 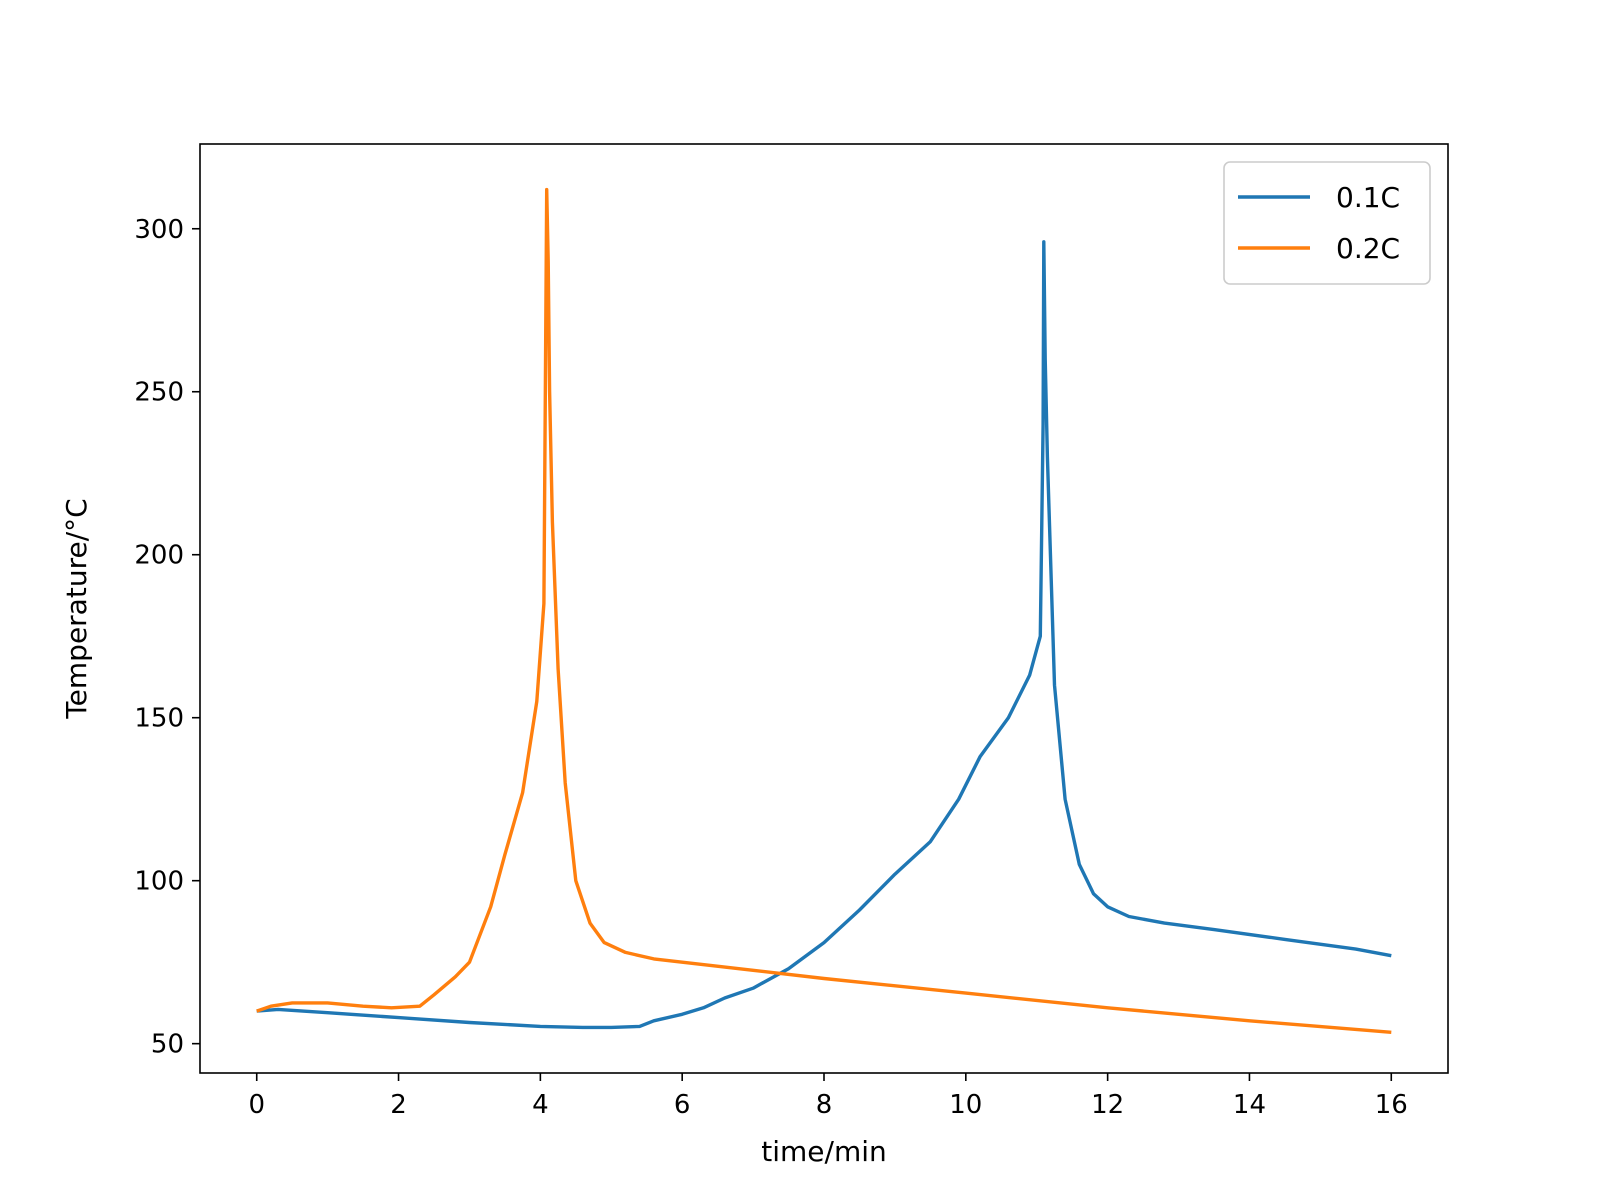 What do you see at coordinates (256, 1105) in the screenshot?
I see `x-tick-label: 0` at bounding box center [256, 1105].